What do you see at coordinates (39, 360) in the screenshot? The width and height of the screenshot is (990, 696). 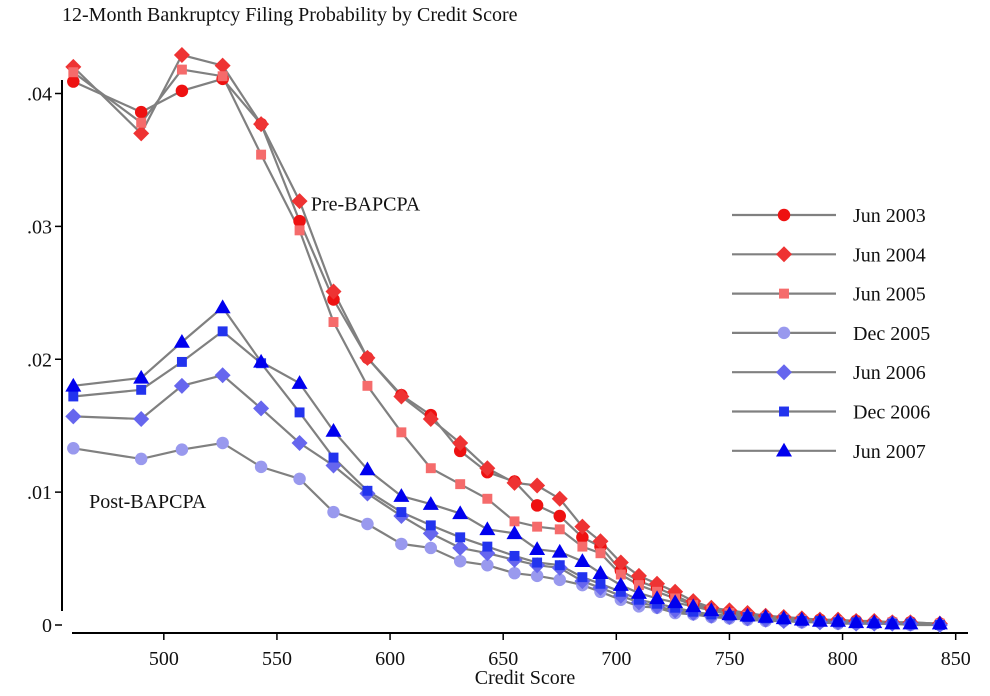 I see `y-tick-label: .02` at bounding box center [39, 360].